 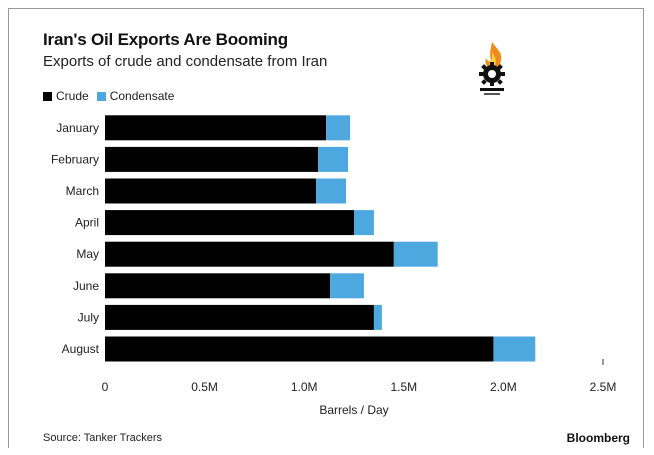 I want to click on bar-condensate-july, so click(x=377, y=317).